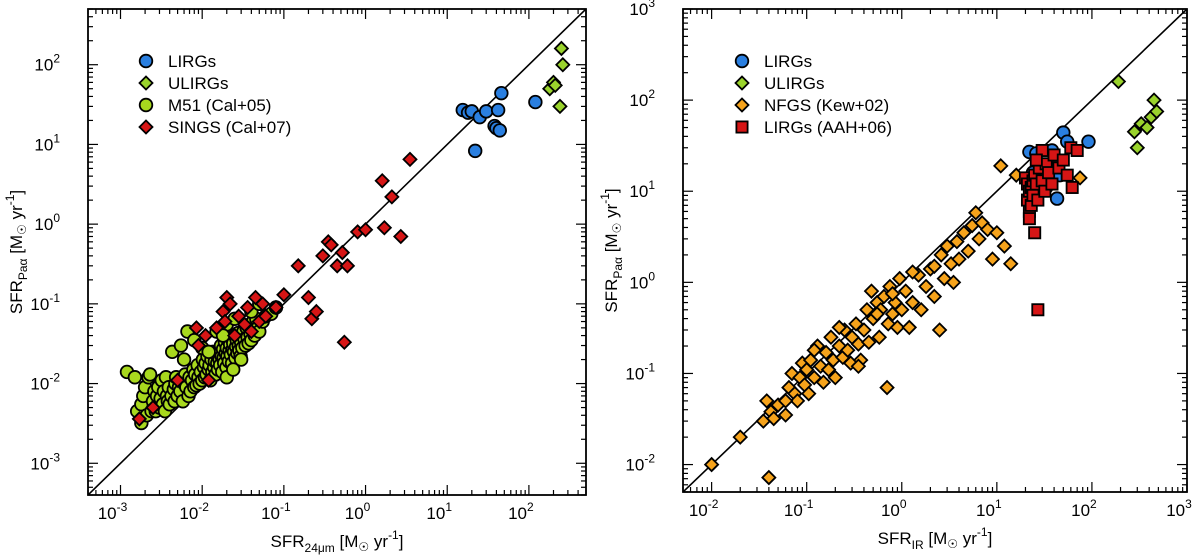 This screenshot has width=1200, height=559. Describe the element at coordinates (813, 94) in the screenshot. I see `legend: LIRGs ULIRGs NFGS (Kew+02) LIRGs (AAH+06)` at that location.